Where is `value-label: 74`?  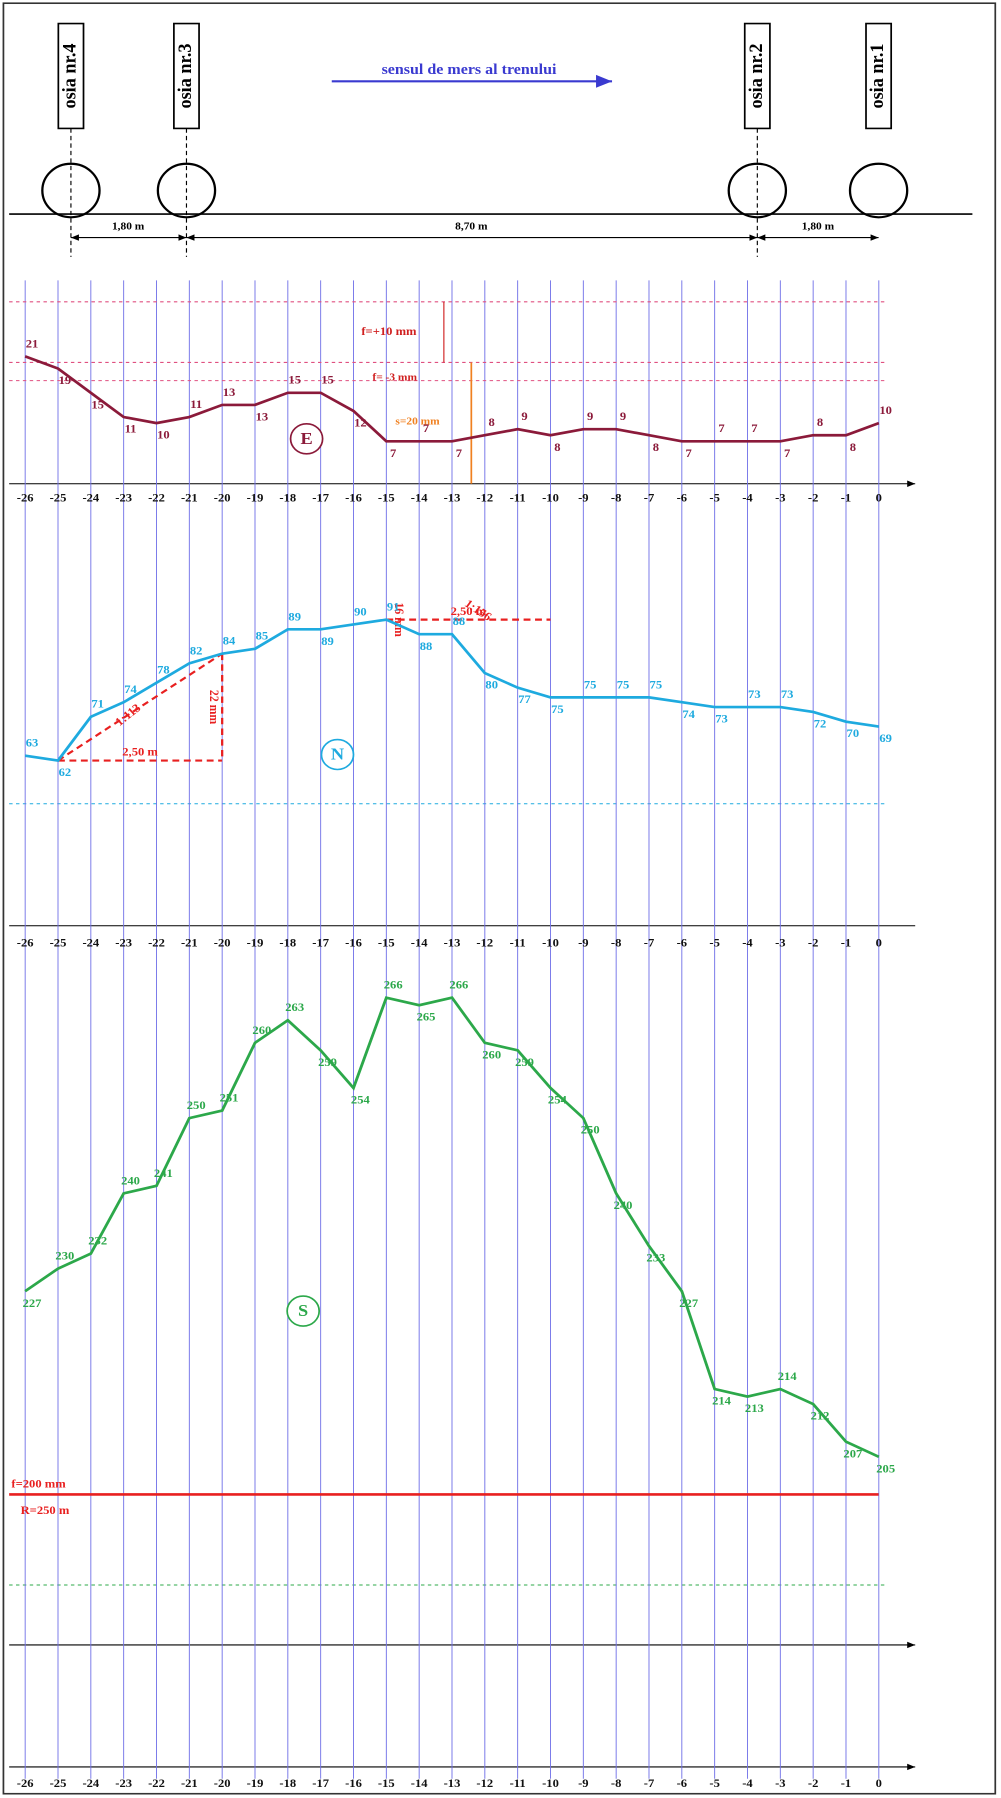 value-label: 74 is located at coordinates (688, 714).